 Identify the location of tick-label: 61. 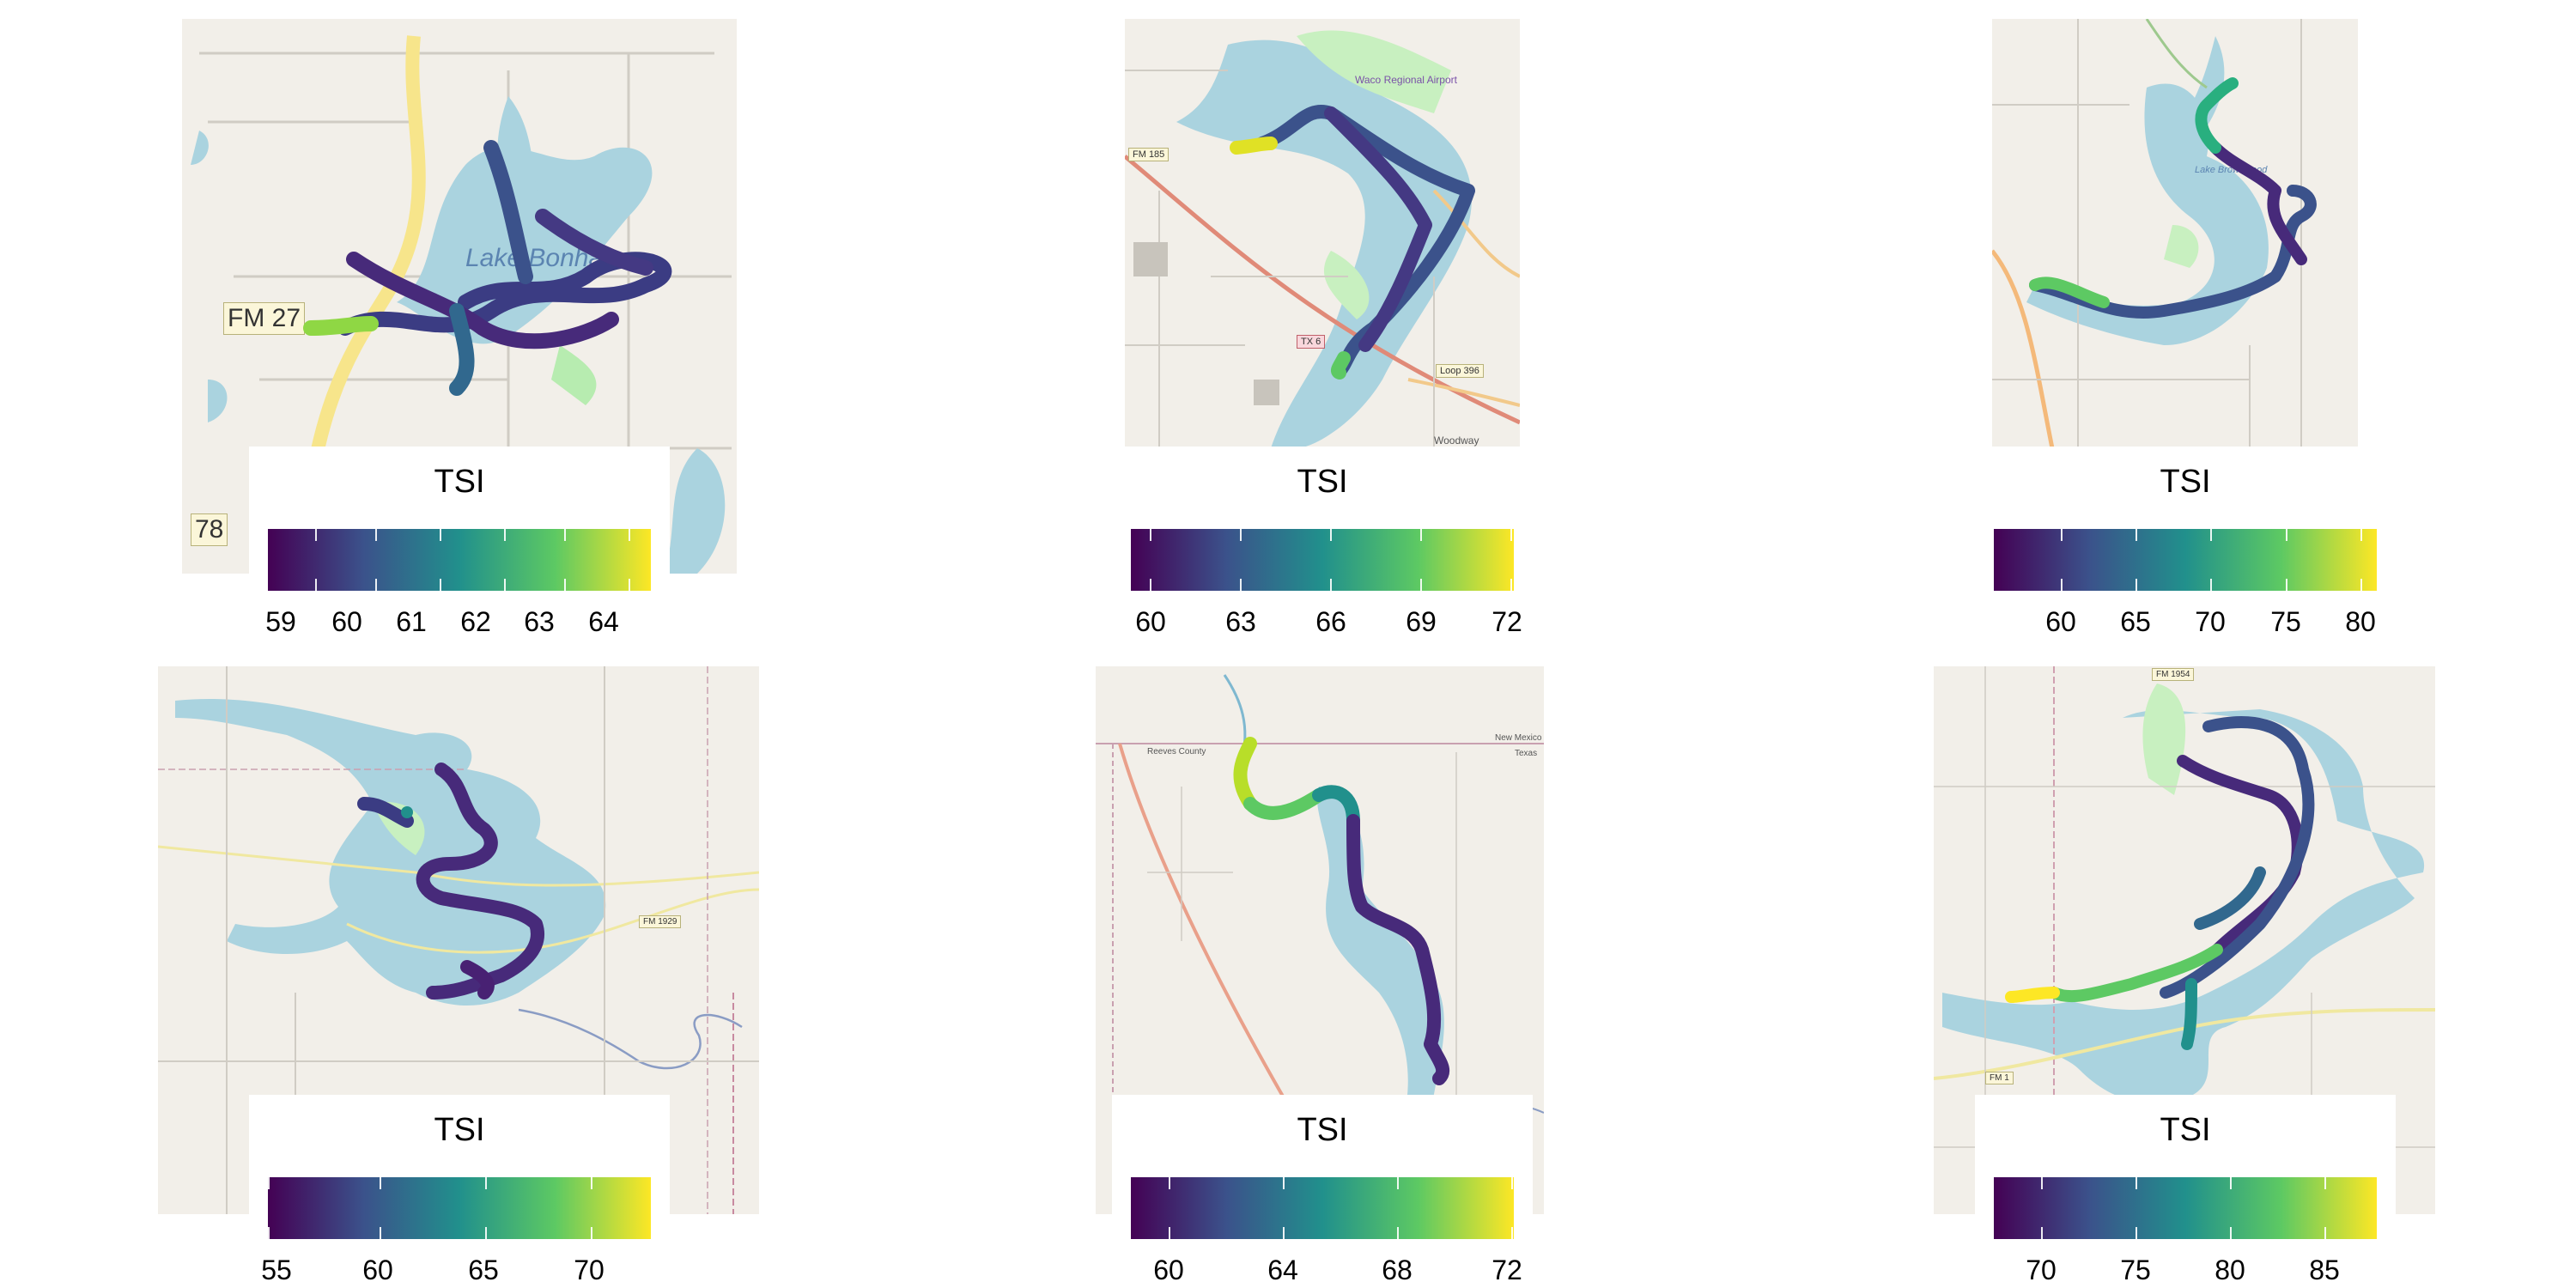
(411, 621).